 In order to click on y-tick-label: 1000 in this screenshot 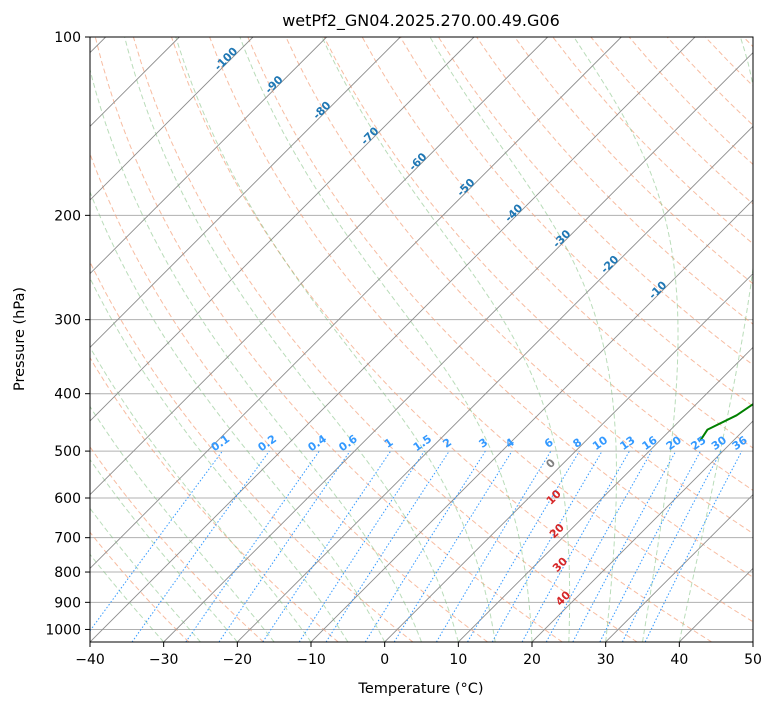, I will do `click(63, 630)`.